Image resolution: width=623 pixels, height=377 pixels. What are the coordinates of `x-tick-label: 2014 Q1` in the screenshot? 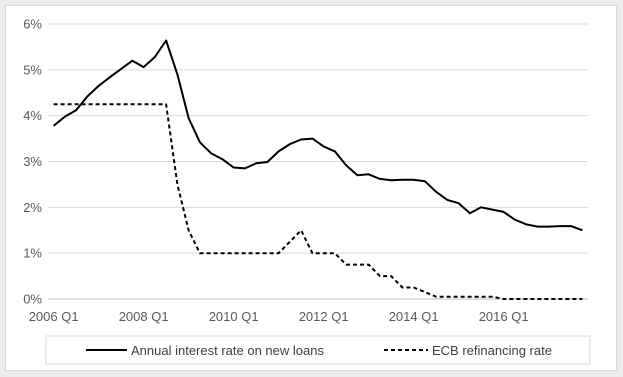 It's located at (414, 316).